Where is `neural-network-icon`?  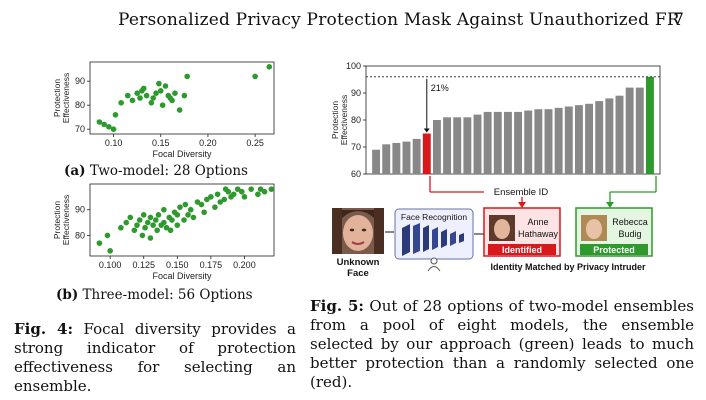
neural-network-icon is located at coordinates (433, 239).